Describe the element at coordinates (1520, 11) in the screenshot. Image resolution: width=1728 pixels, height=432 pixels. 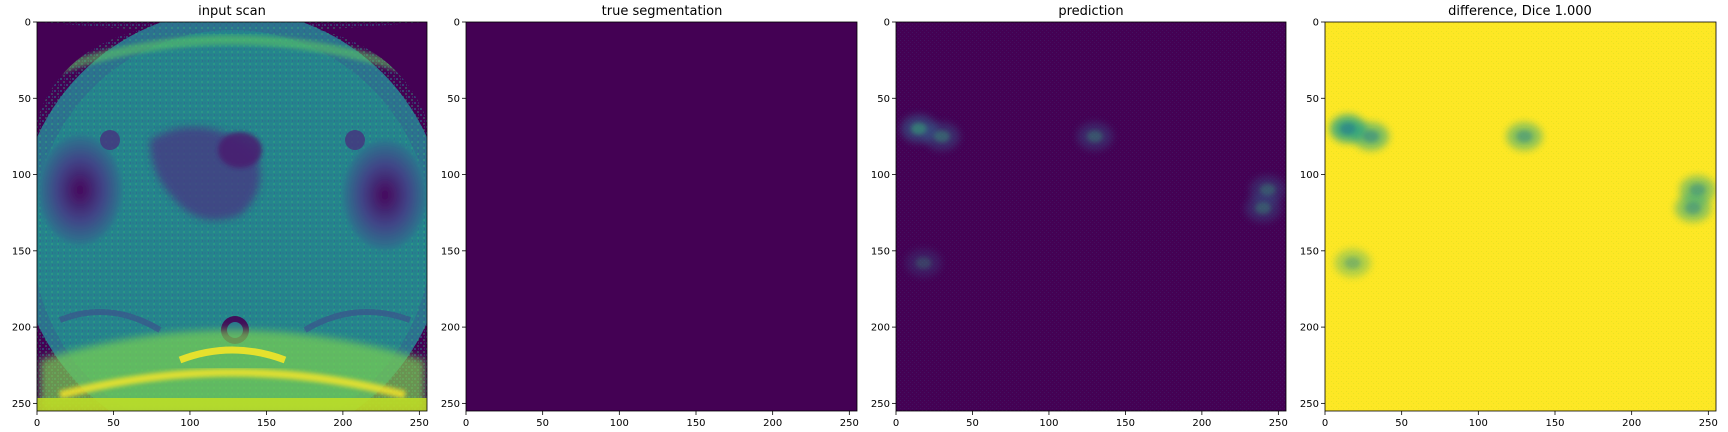
I see `panel-title-difference: difference, Dice 1.000` at that location.